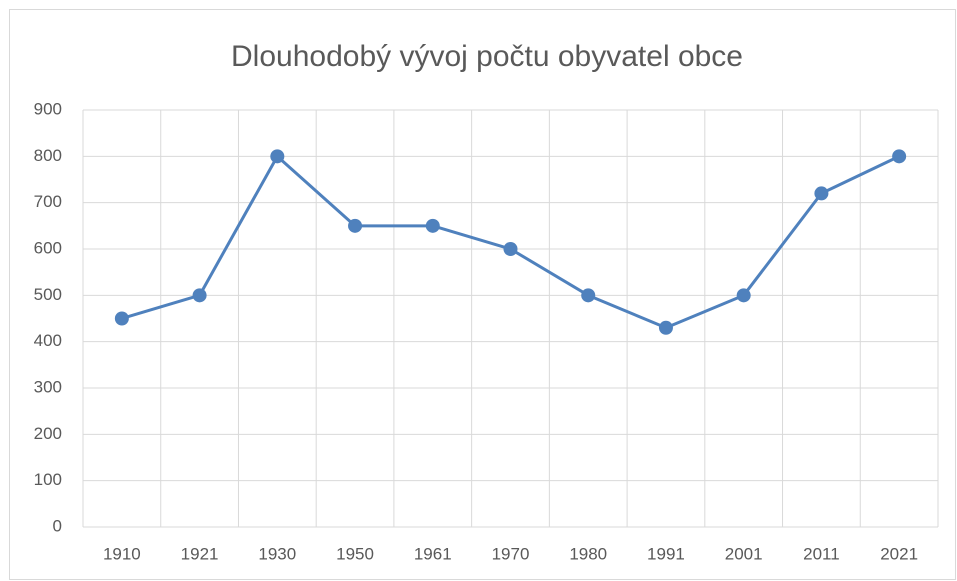 The image size is (957, 581). I want to click on y-tick-label: 200, so click(48, 433).